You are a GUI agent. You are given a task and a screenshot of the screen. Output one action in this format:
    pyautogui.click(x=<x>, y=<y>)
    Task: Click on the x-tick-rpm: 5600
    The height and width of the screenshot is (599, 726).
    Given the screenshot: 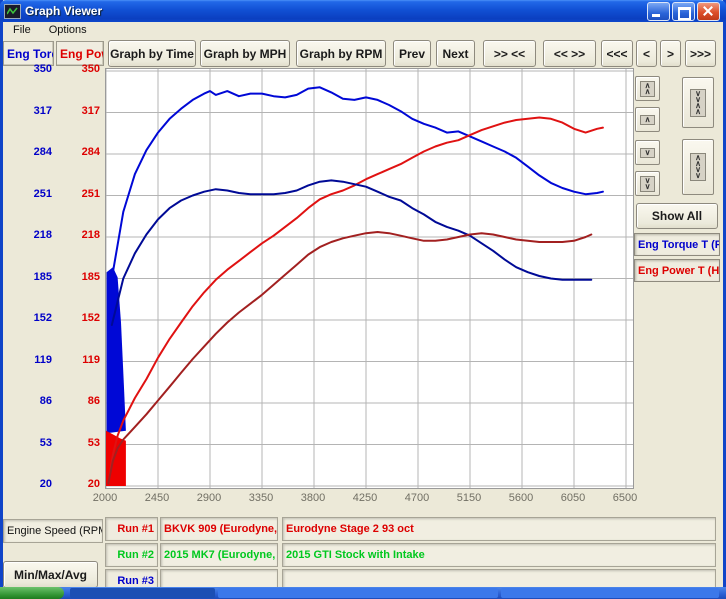 What is the action you would take?
    pyautogui.click(x=521, y=498)
    